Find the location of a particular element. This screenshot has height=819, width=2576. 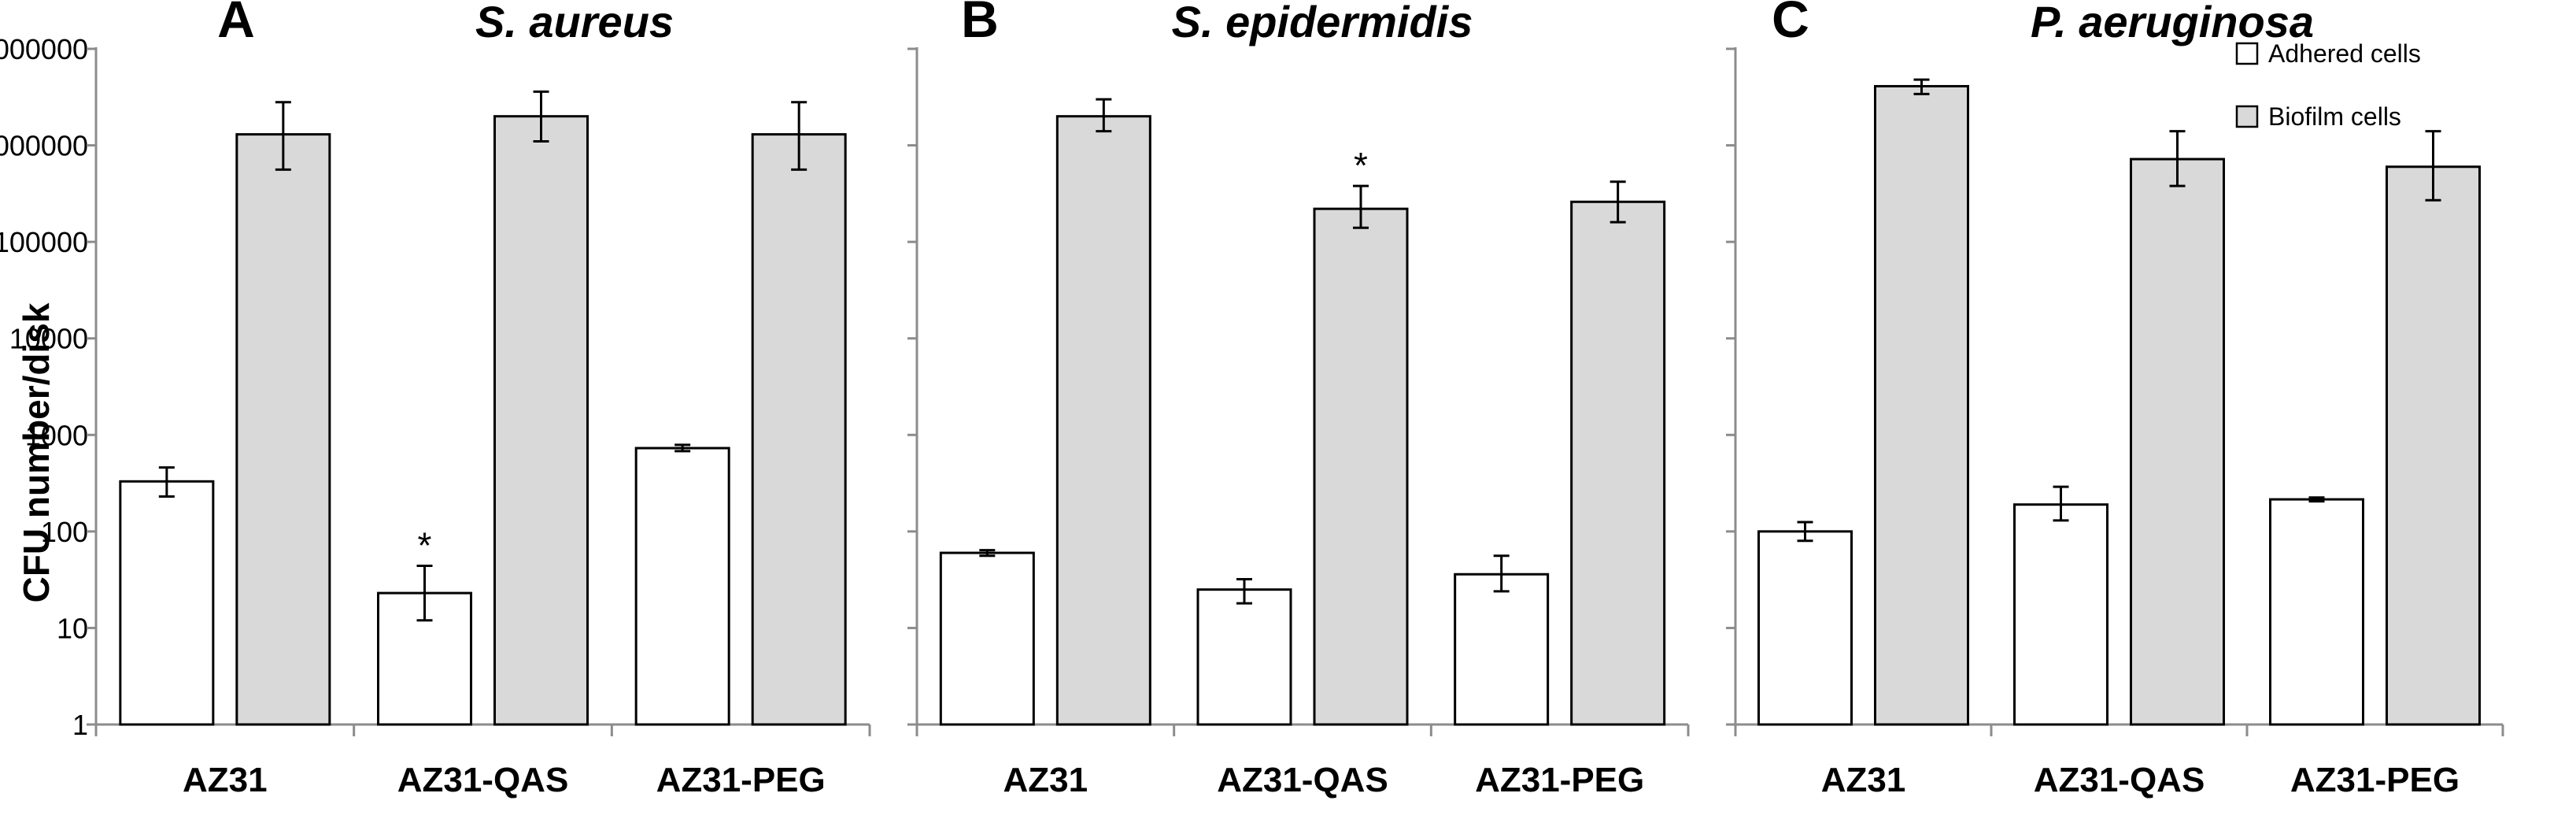

y-tick-label: 100 is located at coordinates (64, 532).